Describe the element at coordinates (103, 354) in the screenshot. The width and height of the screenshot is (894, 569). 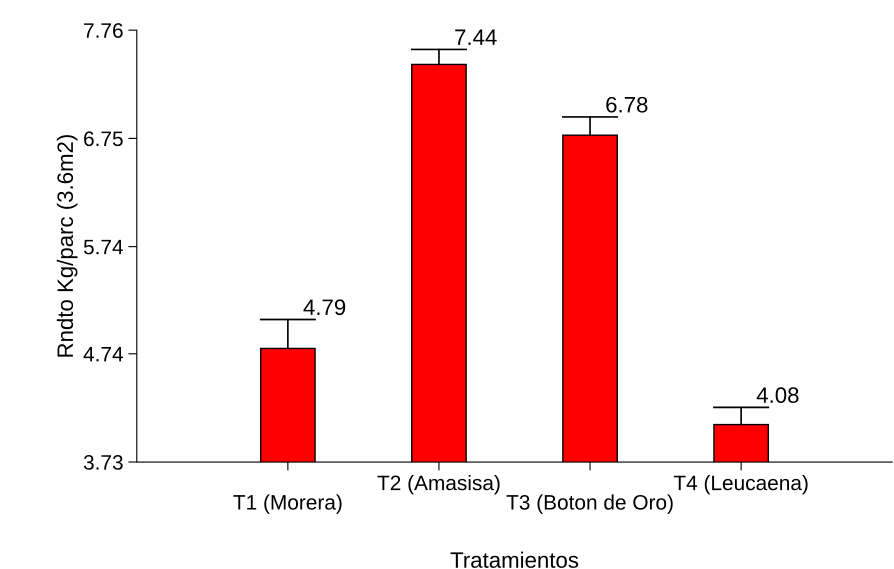
I see `y-tick-label: 4.74` at that location.